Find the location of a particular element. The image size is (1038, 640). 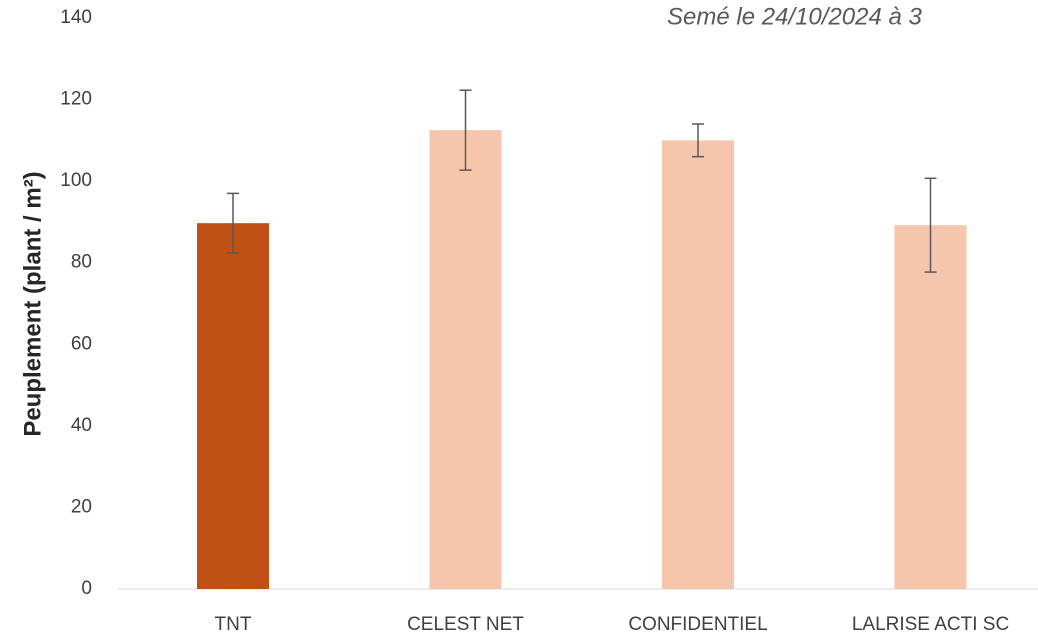

y-tick-label: 20 is located at coordinates (81, 506).